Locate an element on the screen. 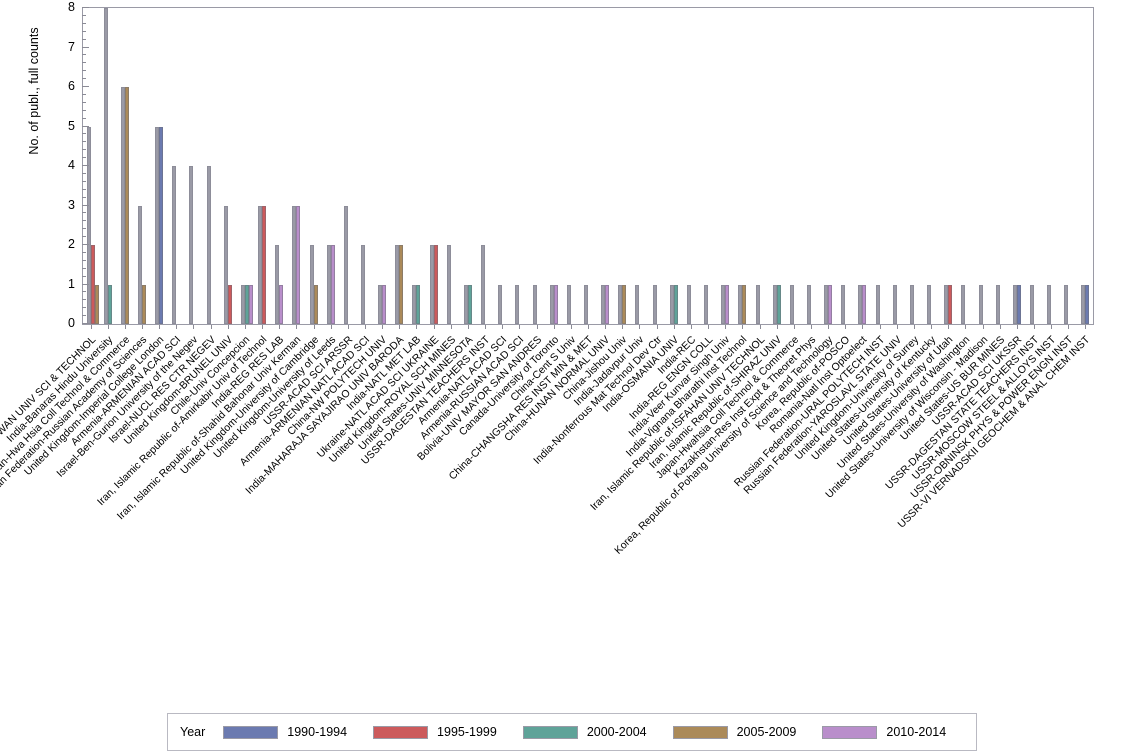 The width and height of the screenshot is (1134, 756). legend-item: 2005-2009 is located at coordinates (734, 732).